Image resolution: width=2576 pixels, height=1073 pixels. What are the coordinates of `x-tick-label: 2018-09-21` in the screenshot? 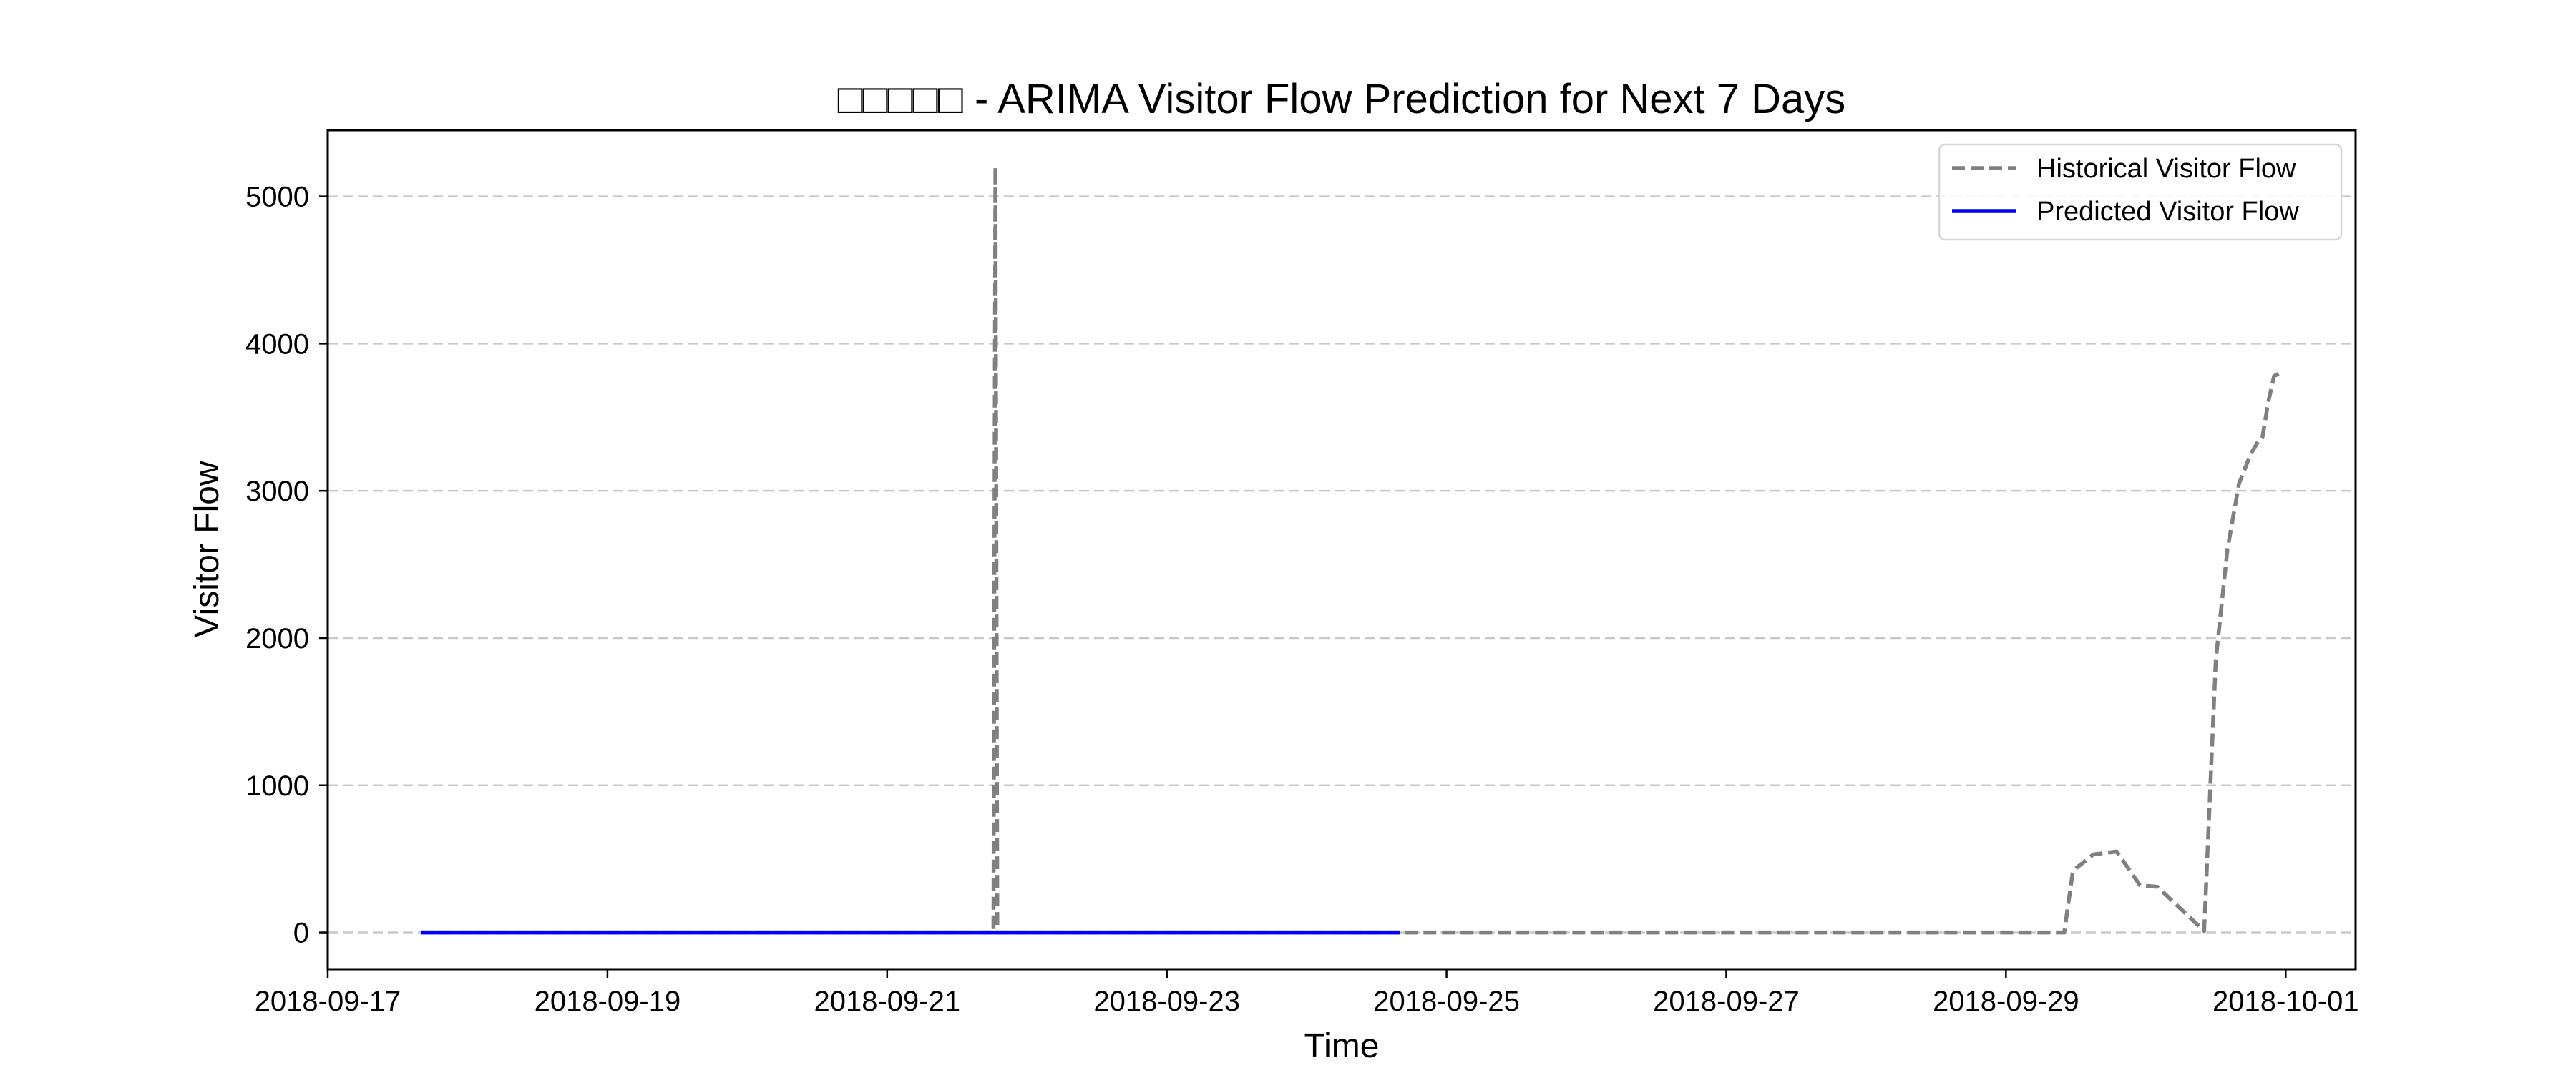 It's located at (887, 1001).